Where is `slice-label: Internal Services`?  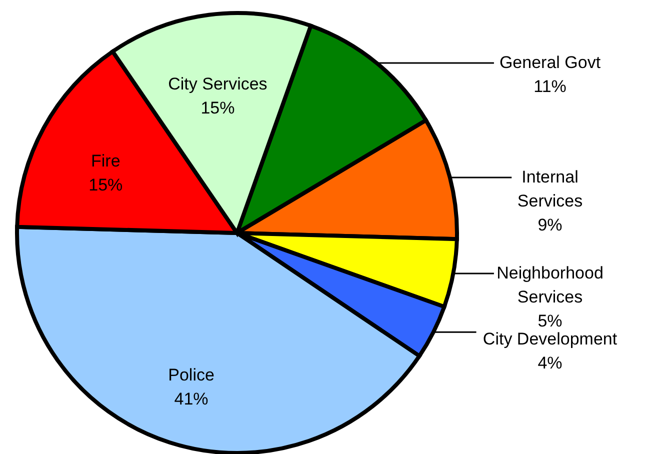 slice-label: Internal Services is located at coordinates (550, 189).